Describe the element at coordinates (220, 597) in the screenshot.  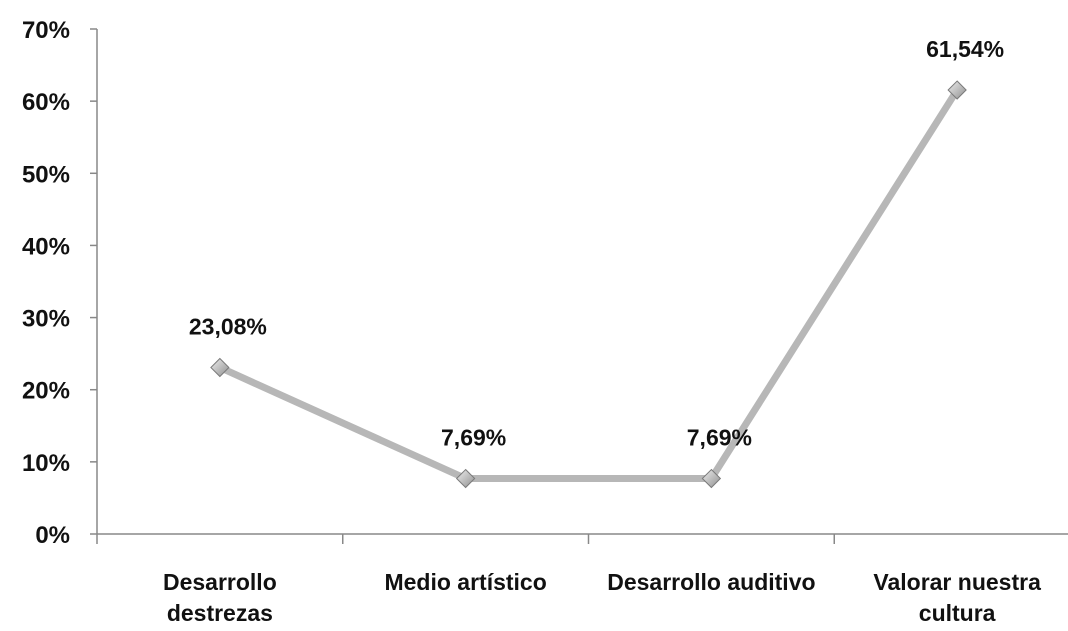
I see `x-tick-label-group: Desarrollo destrezas` at that location.